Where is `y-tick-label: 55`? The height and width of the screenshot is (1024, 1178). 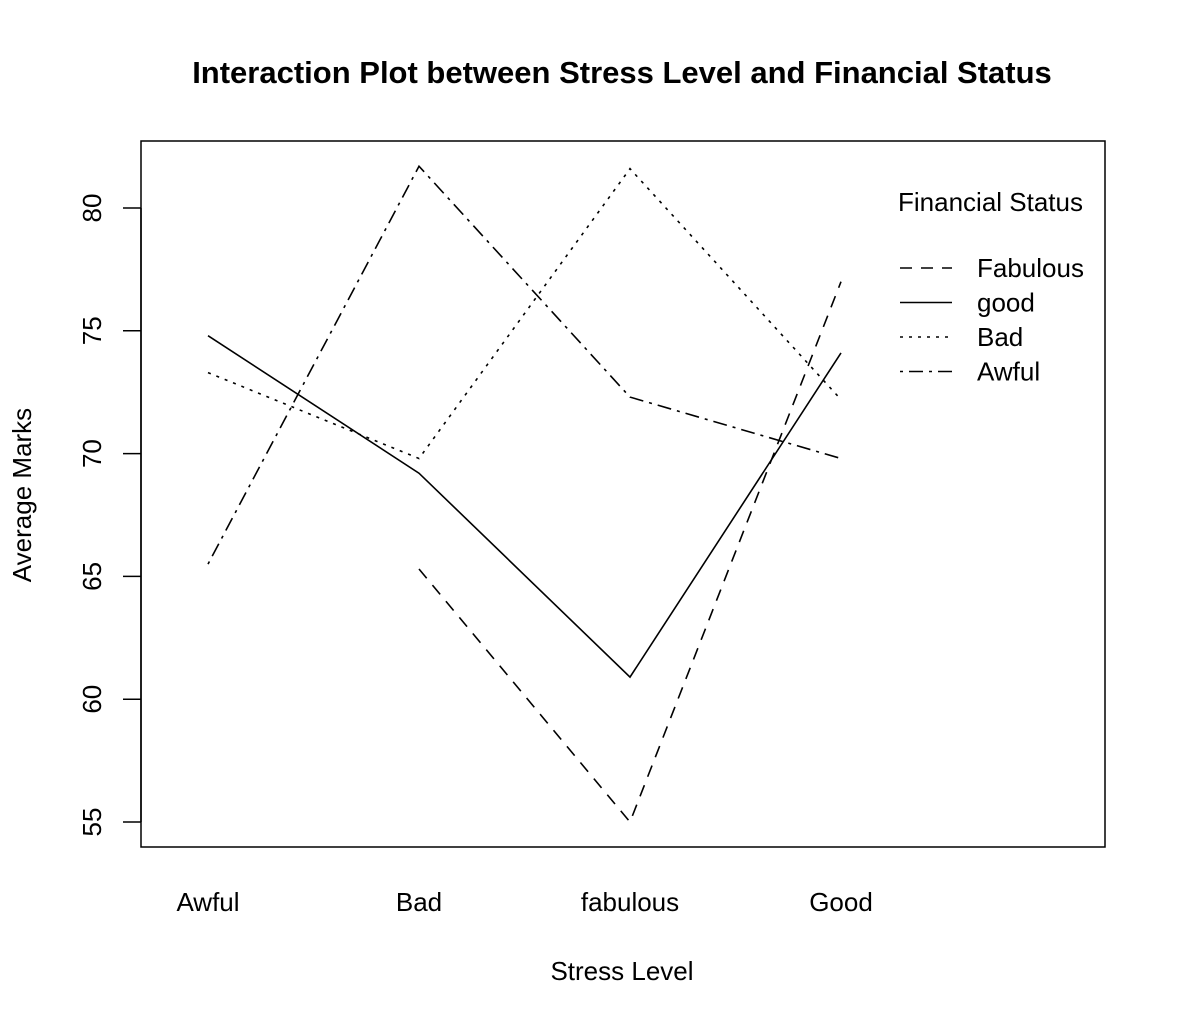
y-tick-label: 55 is located at coordinates (92, 822).